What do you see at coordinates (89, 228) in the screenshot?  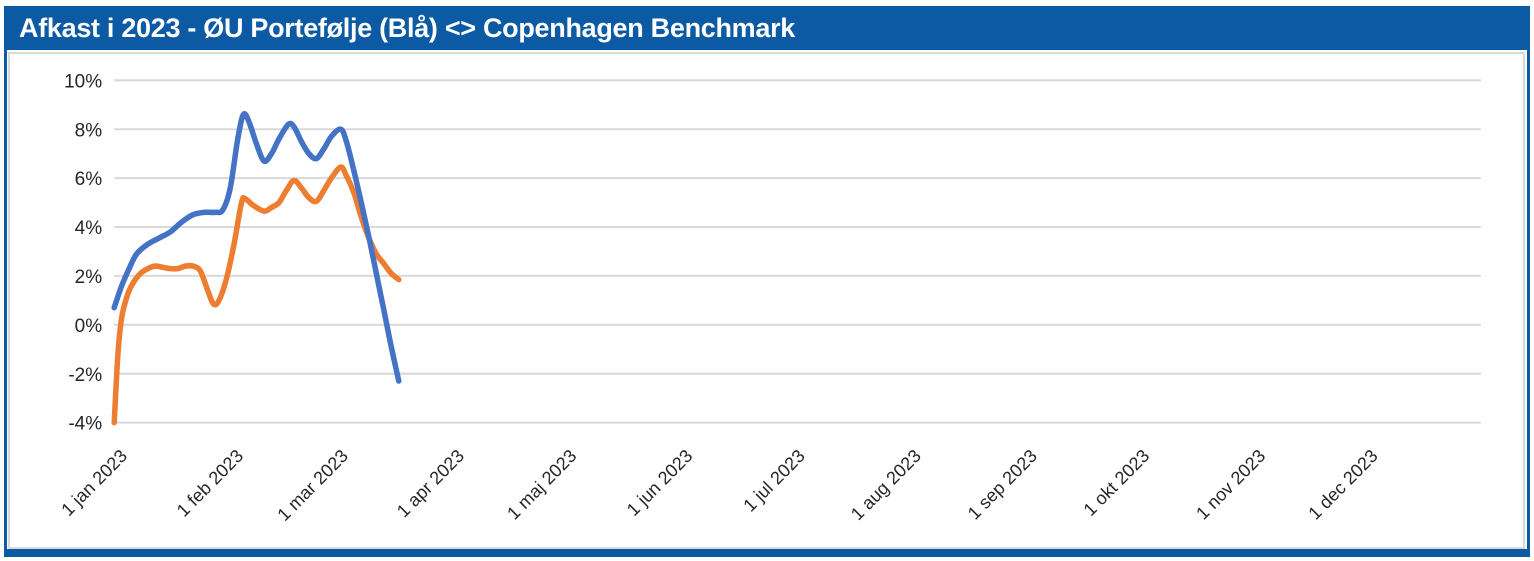 I see `y-axis-tick-label: 4%` at bounding box center [89, 228].